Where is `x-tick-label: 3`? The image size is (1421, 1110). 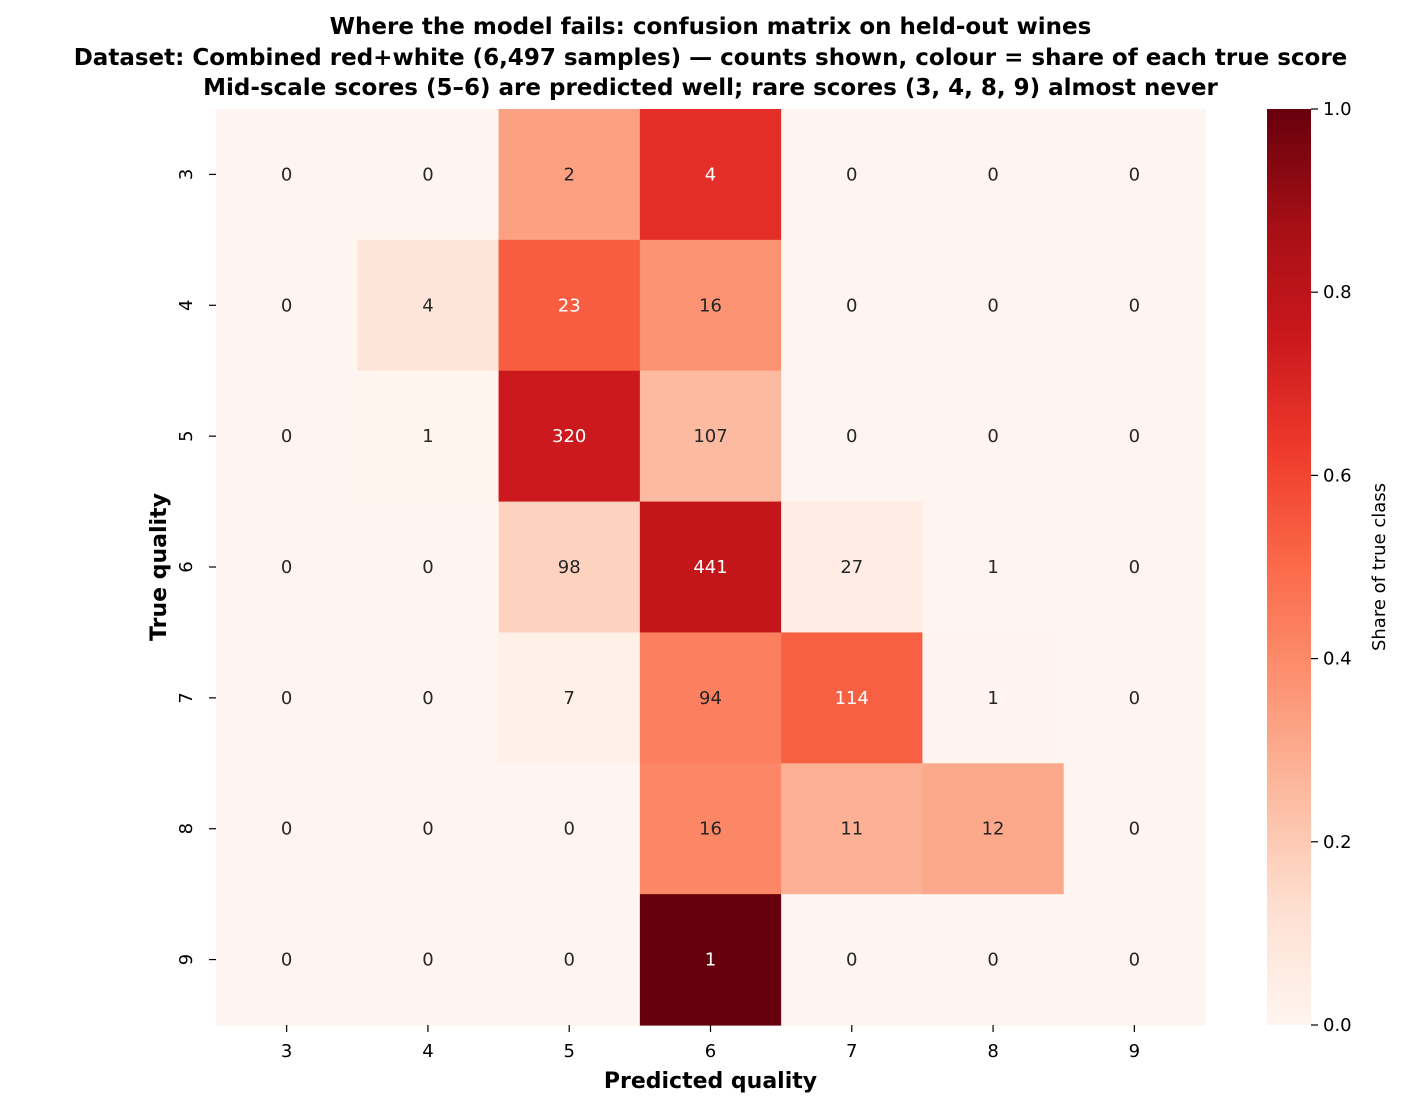
x-tick-label: 3 is located at coordinates (286, 1051).